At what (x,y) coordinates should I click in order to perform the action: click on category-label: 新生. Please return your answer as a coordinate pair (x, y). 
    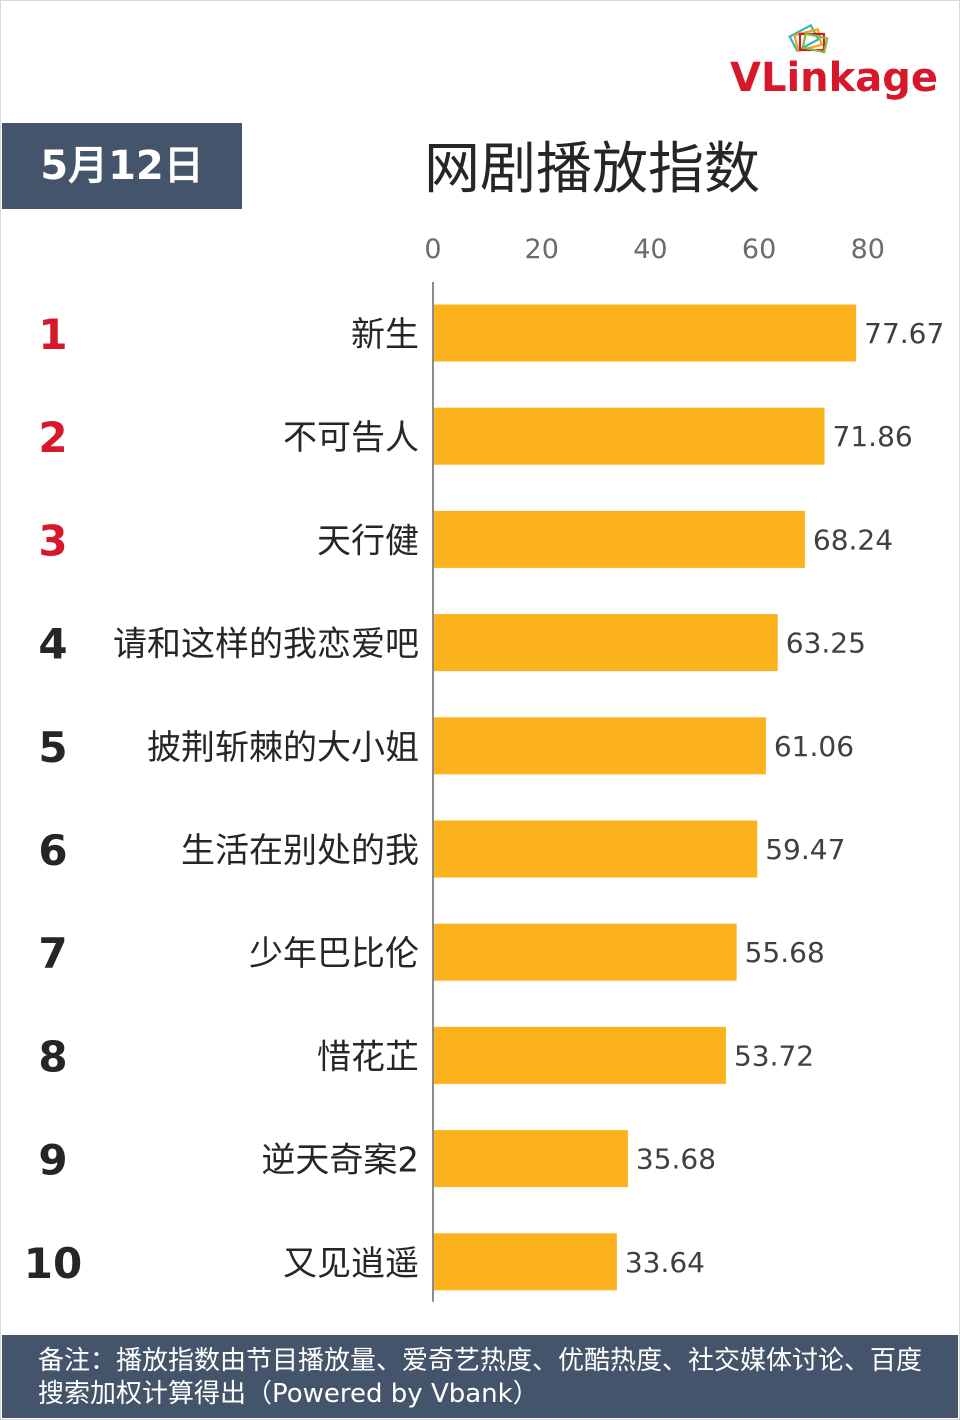
    Looking at the image, I should click on (385, 335).